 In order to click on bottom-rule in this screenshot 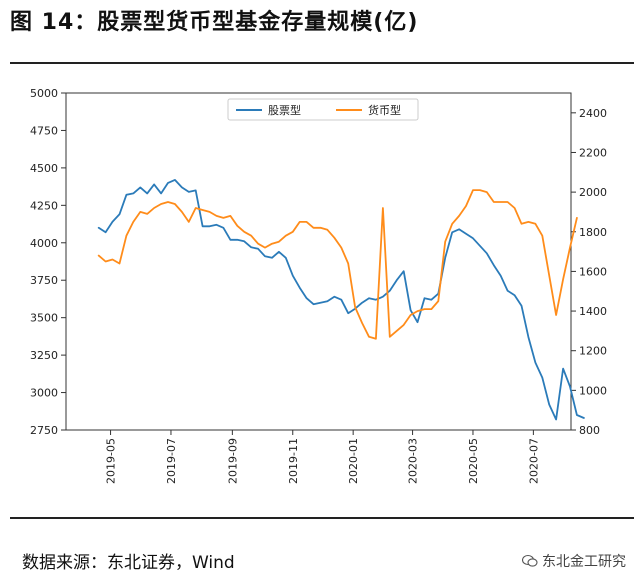, I will do `click(322, 518)`.